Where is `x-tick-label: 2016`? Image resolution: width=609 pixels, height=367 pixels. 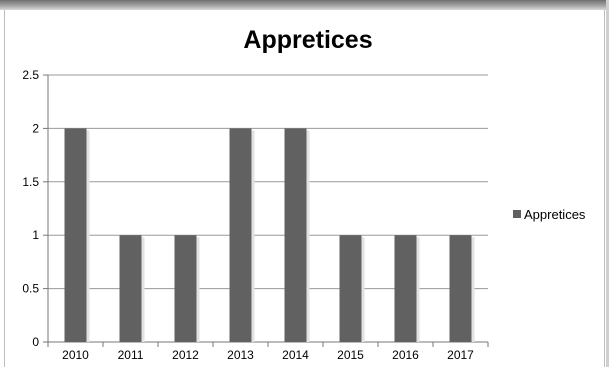
x-tick-label: 2016 is located at coordinates (405, 355).